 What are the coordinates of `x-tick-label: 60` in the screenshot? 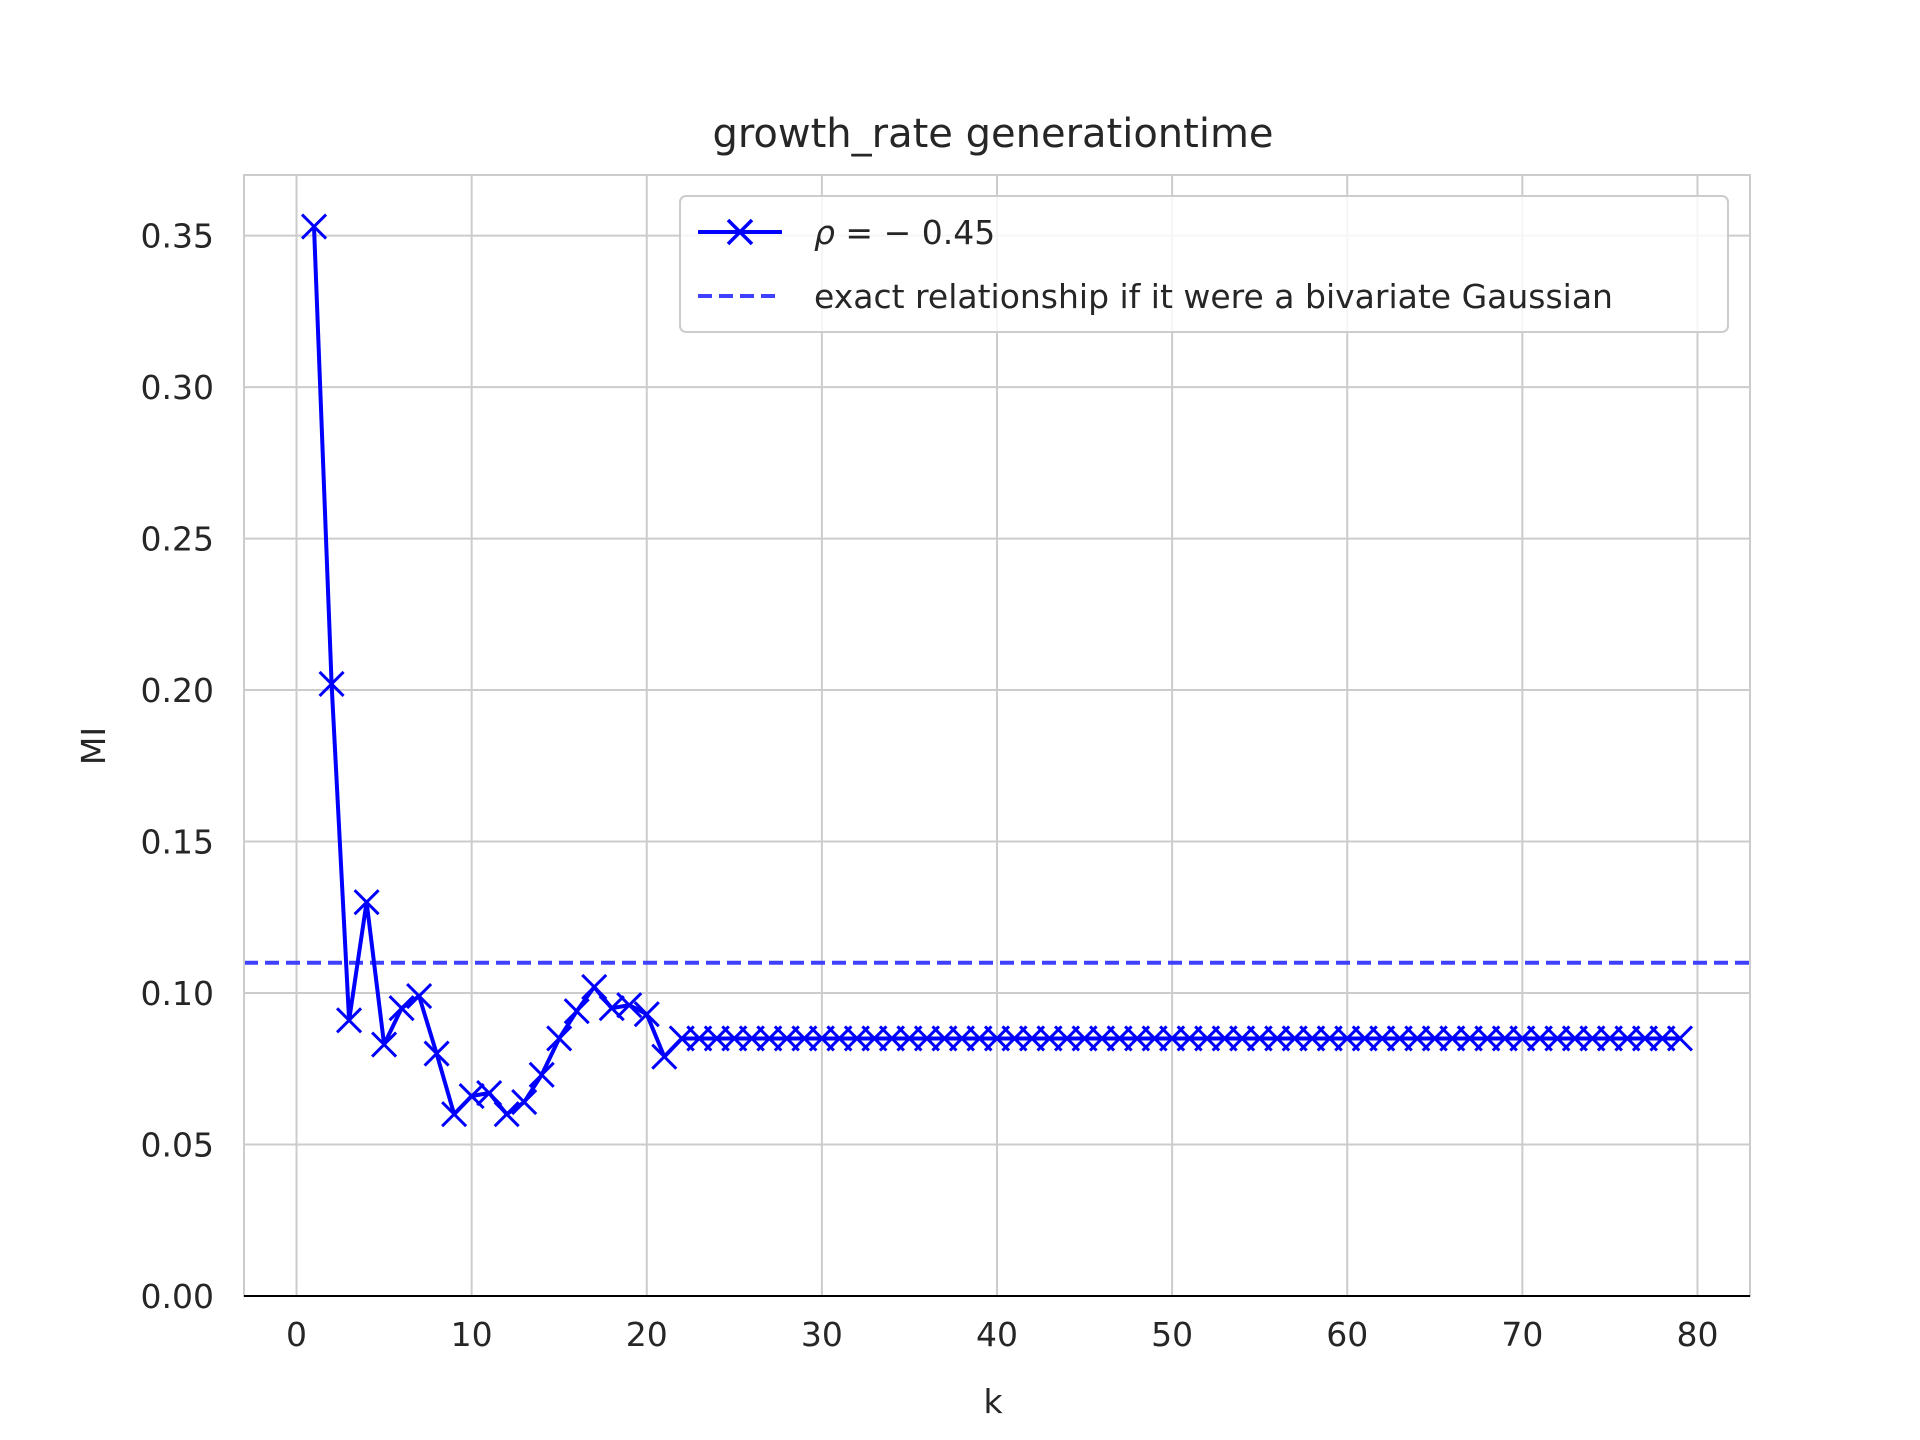 It's located at (1347, 1334).